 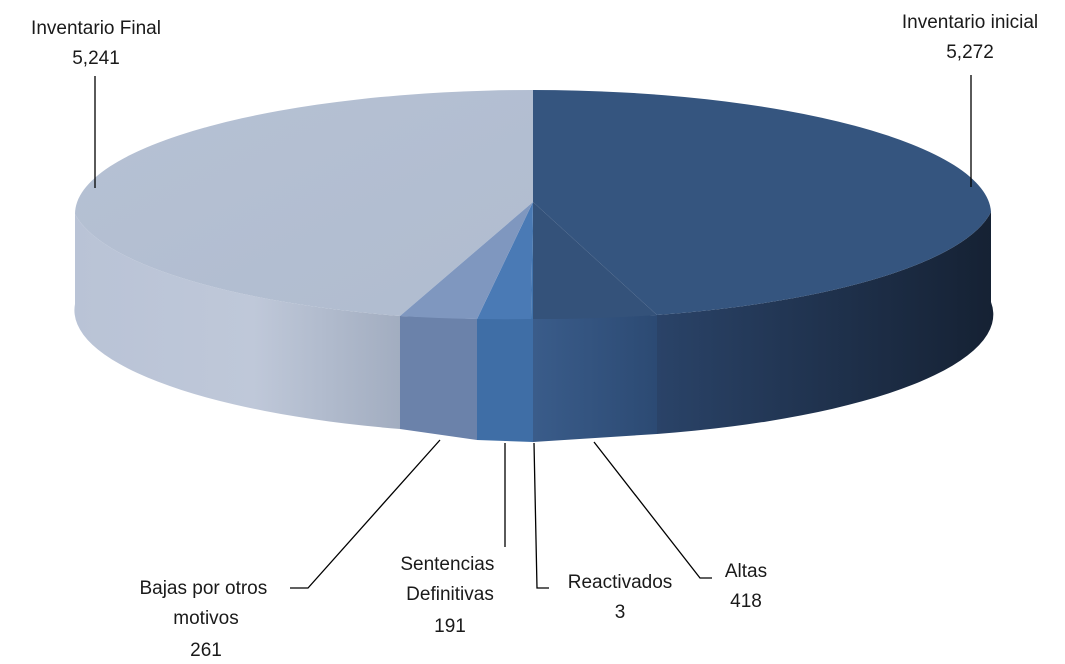 I want to click on side-bajas, so click(x=438, y=378).